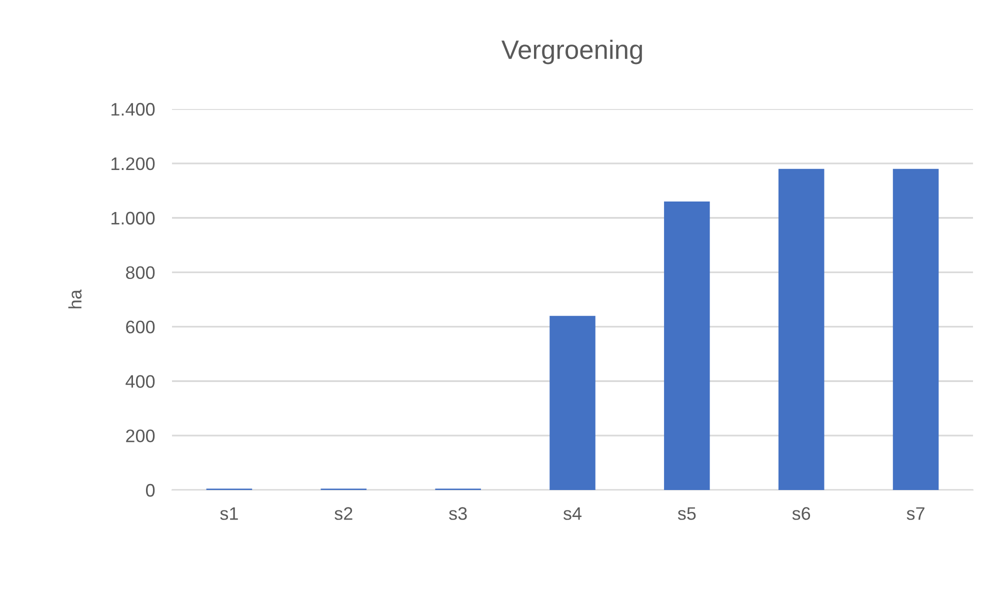 Image resolution: width=990 pixels, height=593 pixels. Describe the element at coordinates (133, 109) in the screenshot. I see `y-tick-label: 1.400` at that location.